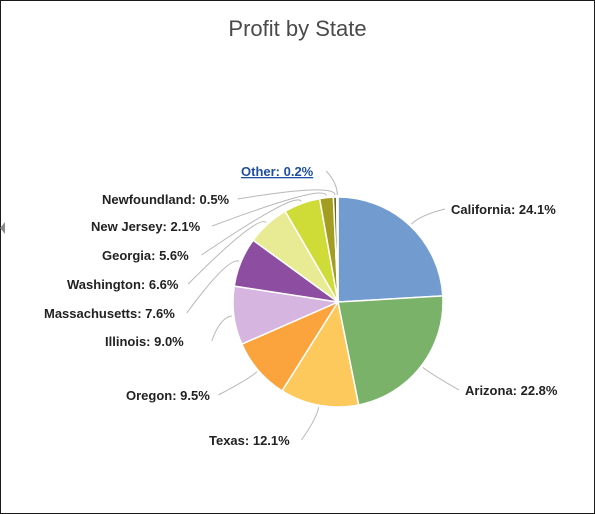 The width and height of the screenshot is (595, 514). Describe the element at coordinates (503, 209) in the screenshot. I see `slice-label-california: California: 24.1%` at that location.